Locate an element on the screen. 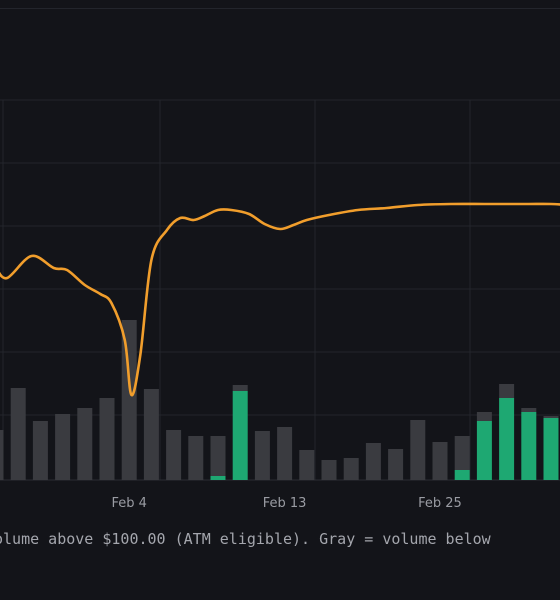 This screenshot has height=600, width=560. x-tick-label: Feb 25 is located at coordinates (440, 503).